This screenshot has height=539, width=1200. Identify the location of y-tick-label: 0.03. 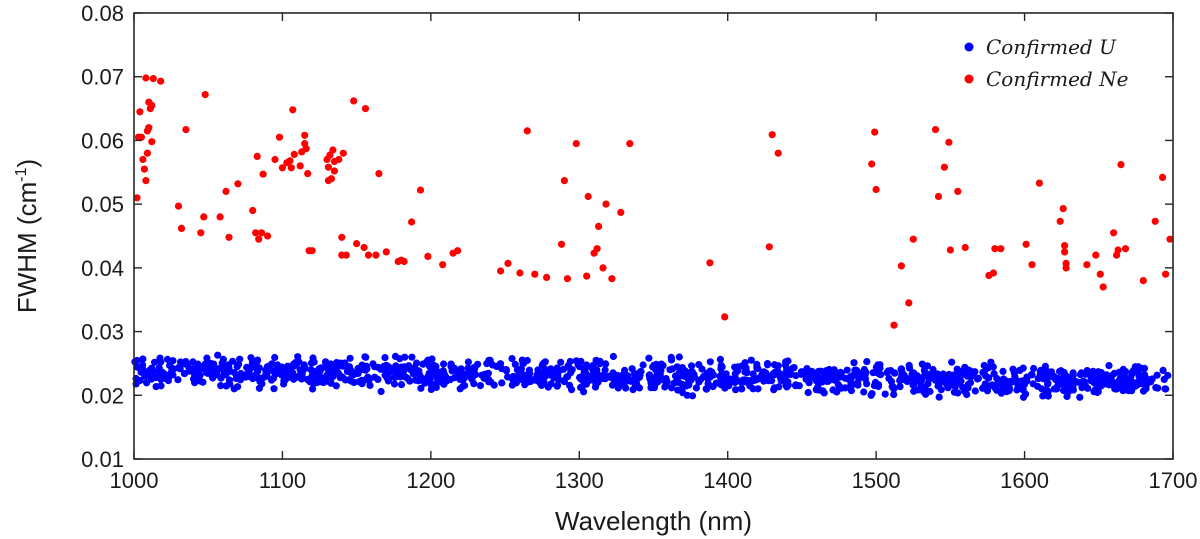
(102, 332).